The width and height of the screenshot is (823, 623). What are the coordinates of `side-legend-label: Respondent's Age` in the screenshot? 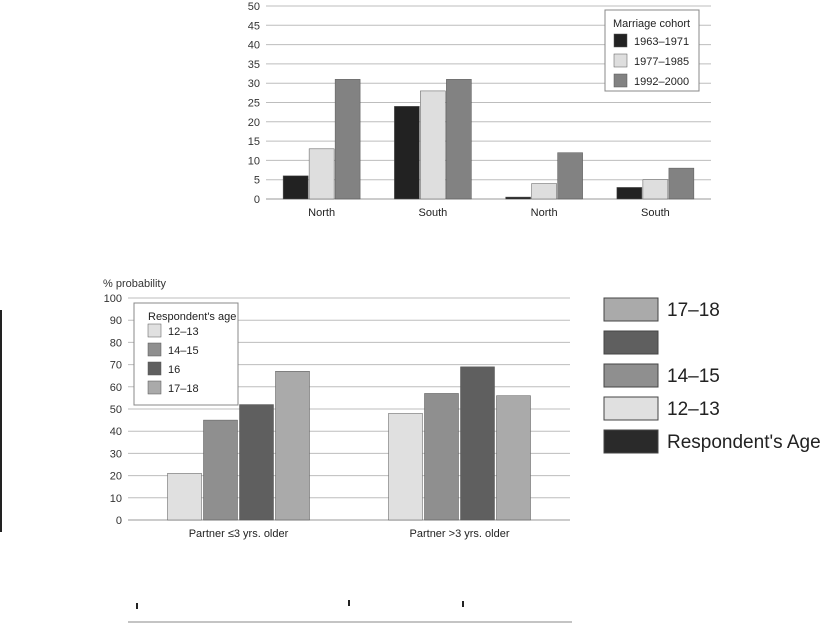 It's located at (744, 442).